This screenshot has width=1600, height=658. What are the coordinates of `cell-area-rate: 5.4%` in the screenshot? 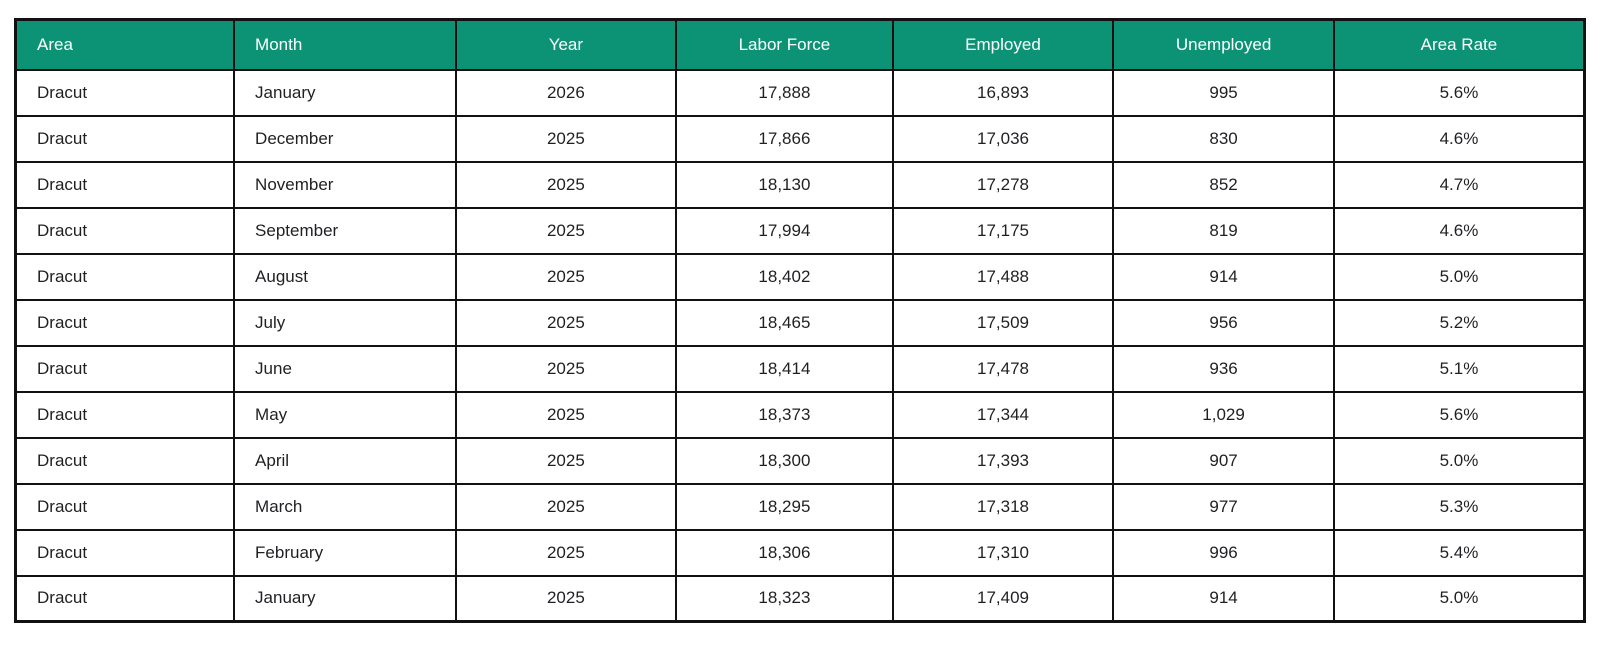 It's located at (1459, 552).